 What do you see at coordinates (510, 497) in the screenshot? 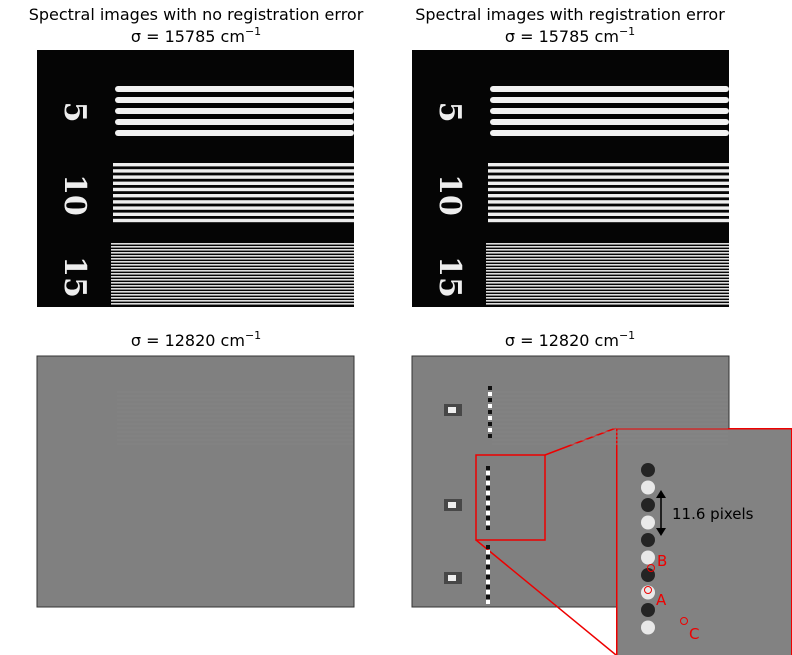
I see `zoom-box` at bounding box center [510, 497].